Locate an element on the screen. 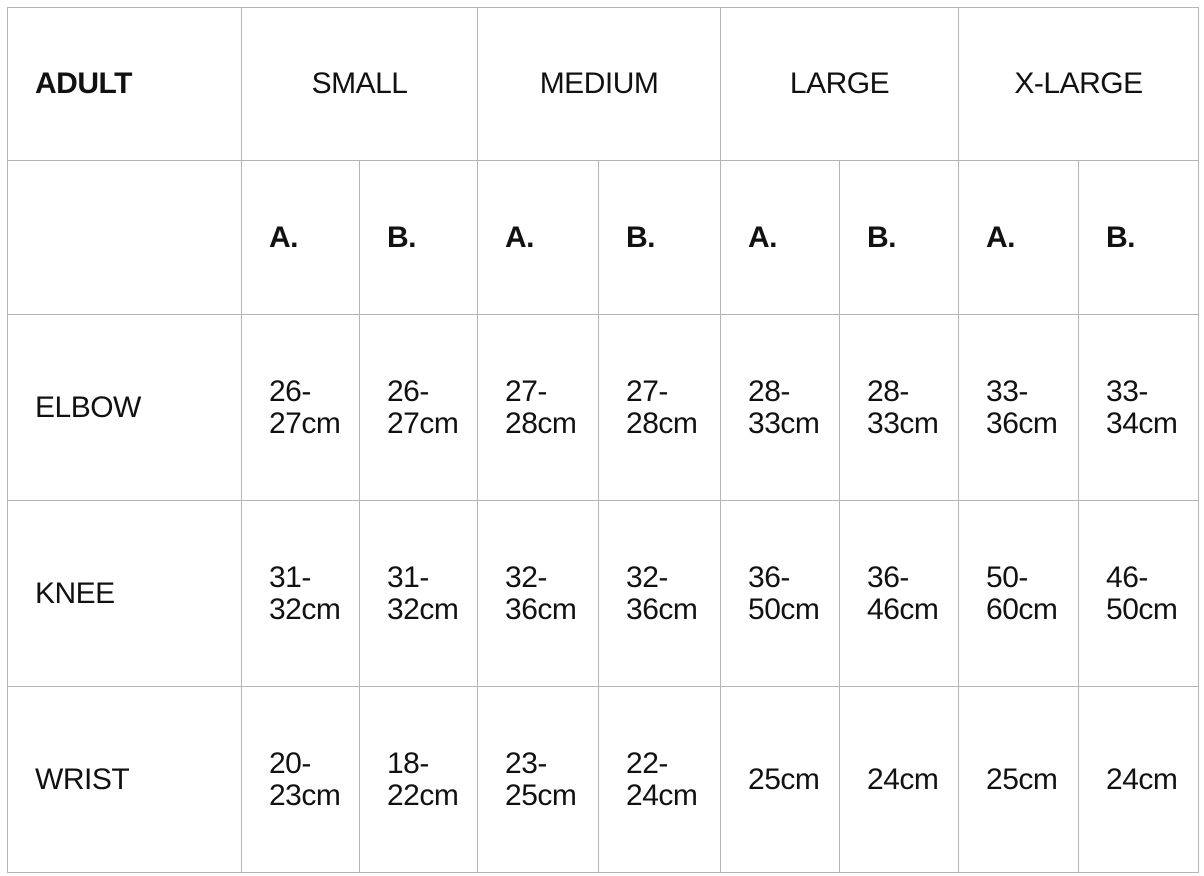 The image size is (1204, 876). size-header: X-LARGE is located at coordinates (1079, 84).